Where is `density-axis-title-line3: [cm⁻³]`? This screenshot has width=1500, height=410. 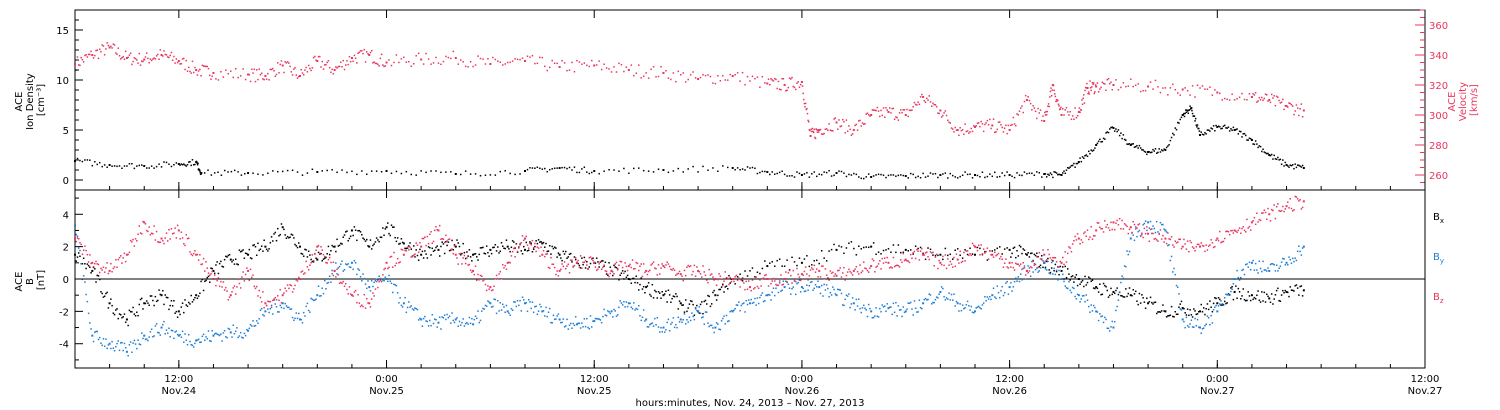 density-axis-title-line3: [cm⁻³] is located at coordinates (41, 100).